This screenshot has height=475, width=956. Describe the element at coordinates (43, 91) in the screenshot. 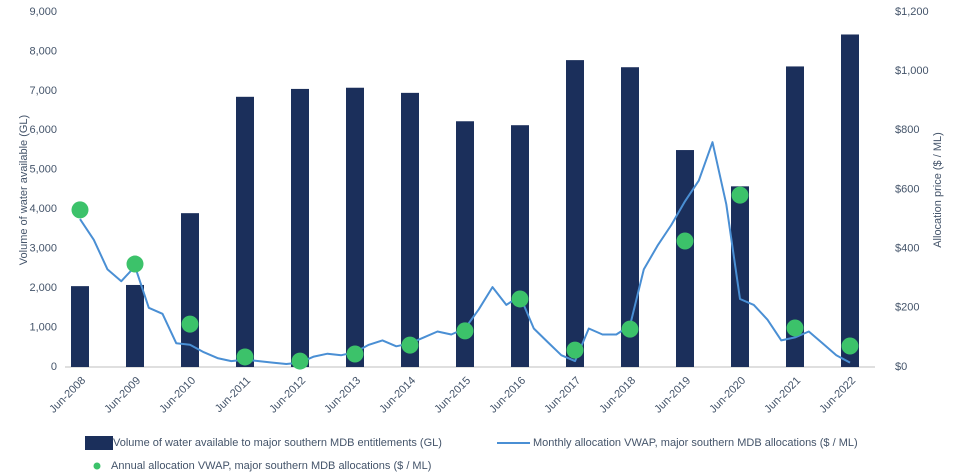

I see `y-tick-label: 7,000` at that location.